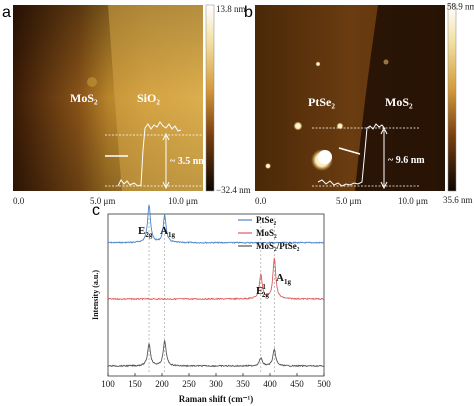 The image size is (474, 406). I want to click on colorbar-a-min: −32.4 nm, so click(233, 190).